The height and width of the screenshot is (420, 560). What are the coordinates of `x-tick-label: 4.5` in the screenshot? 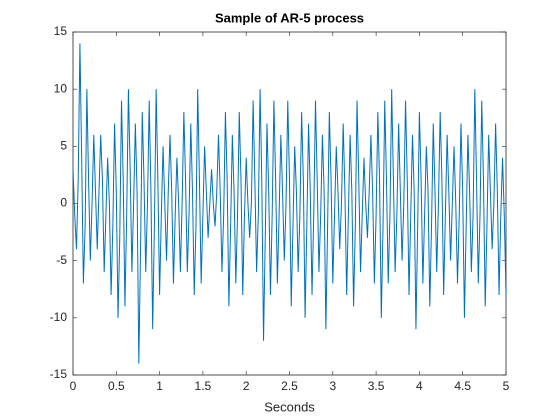 It's located at (462, 386).